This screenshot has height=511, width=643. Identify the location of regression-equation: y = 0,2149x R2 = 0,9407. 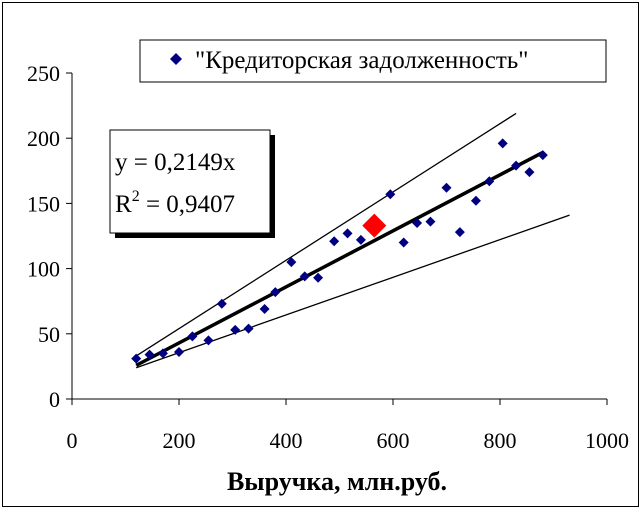
(192, 183).